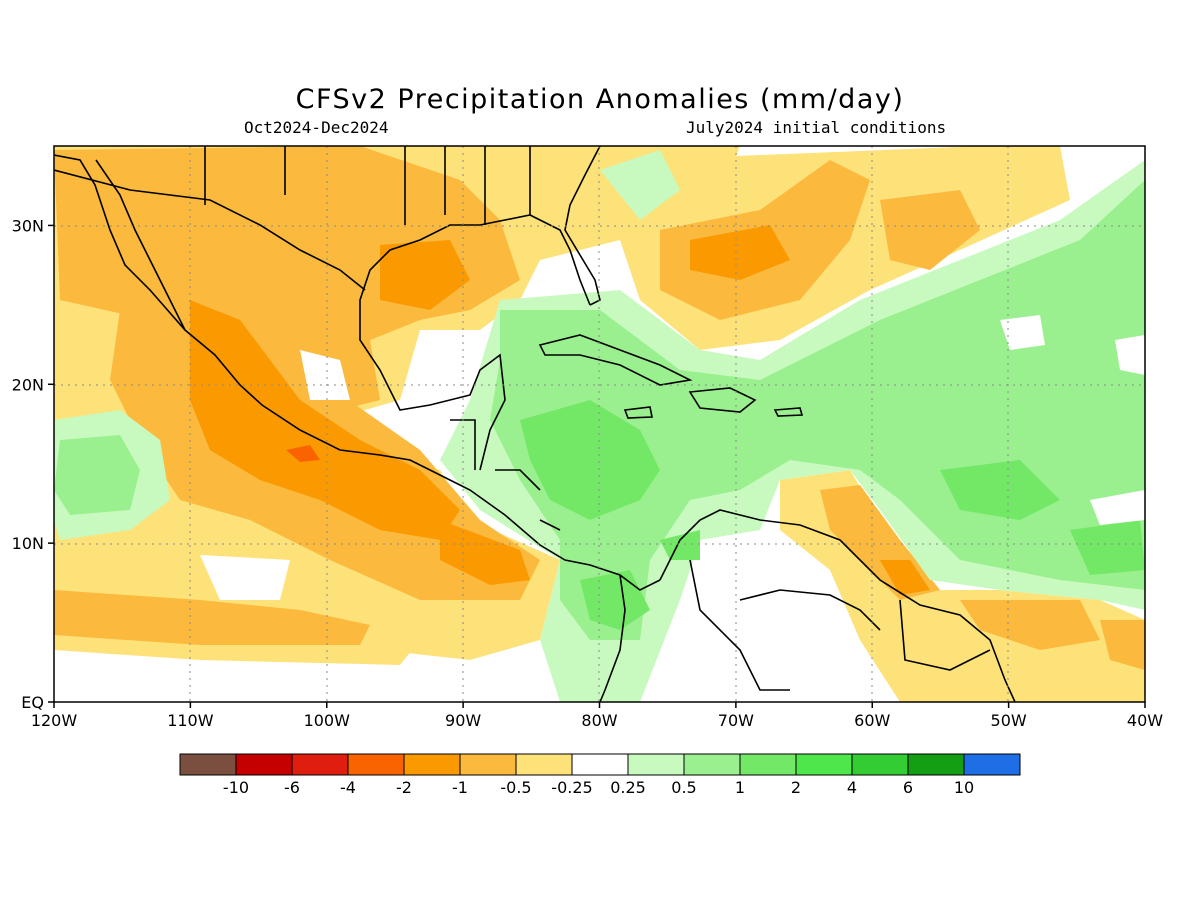 This screenshot has width=1200, height=900. I want to click on colorbar-label: -1, so click(460, 787).